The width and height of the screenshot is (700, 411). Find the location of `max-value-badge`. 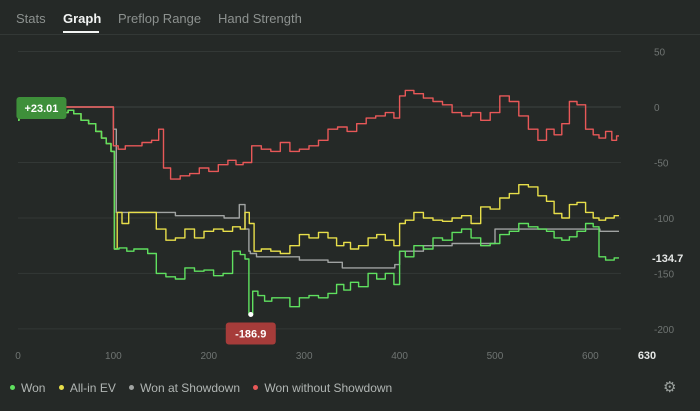

max-value-badge is located at coordinates (41, 108).